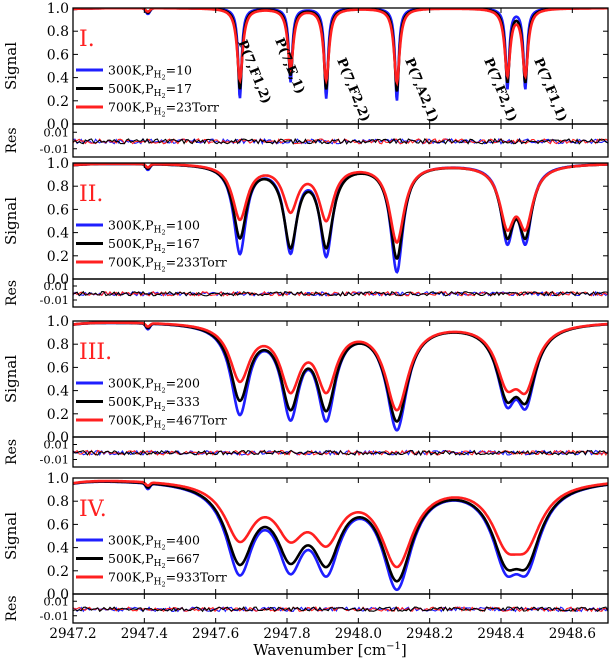 Image resolution: width=612 pixels, height=664 pixels. I want to click on x-tick-label: 2947.8, so click(286, 634).